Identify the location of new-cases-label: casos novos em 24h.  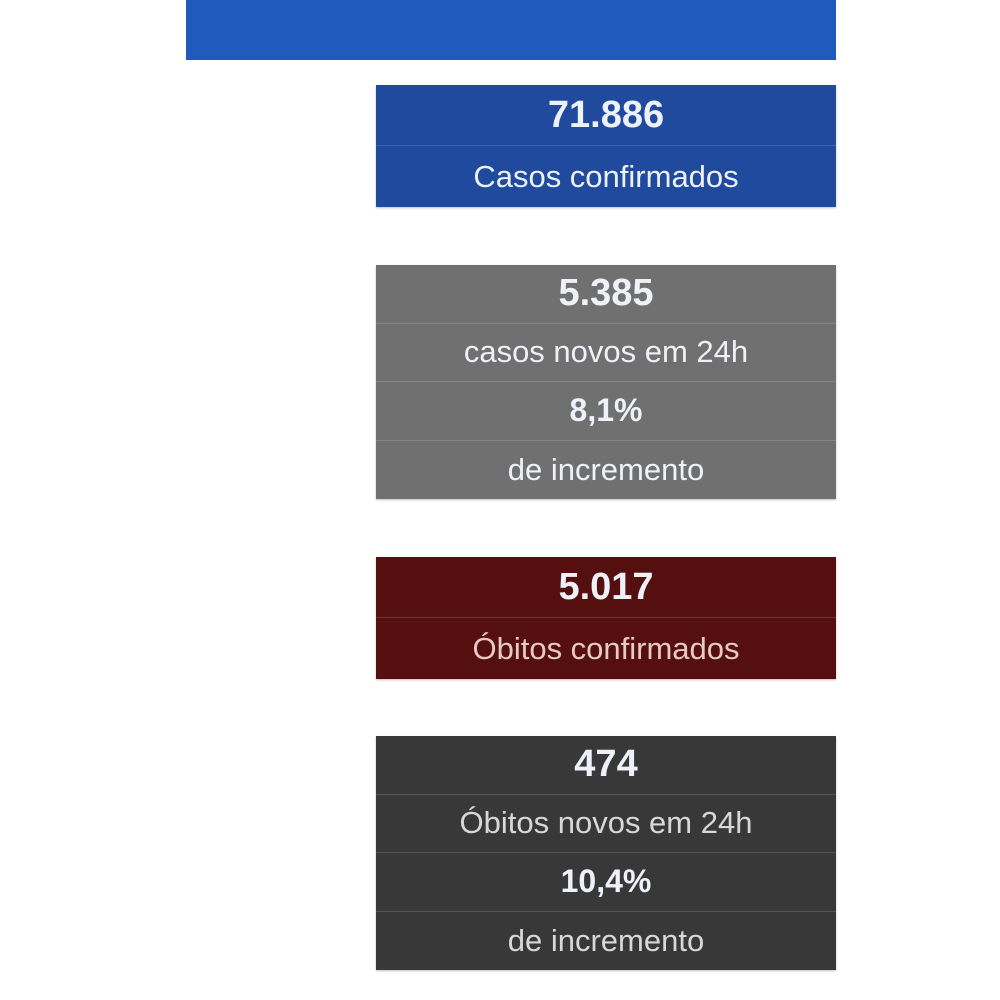
(606, 352).